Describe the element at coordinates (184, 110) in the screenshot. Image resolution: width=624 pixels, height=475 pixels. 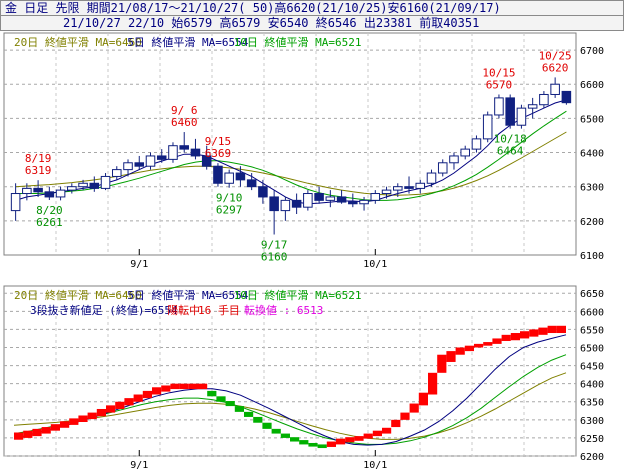
I see `high-annotation-date: 9/ 6` at that location.